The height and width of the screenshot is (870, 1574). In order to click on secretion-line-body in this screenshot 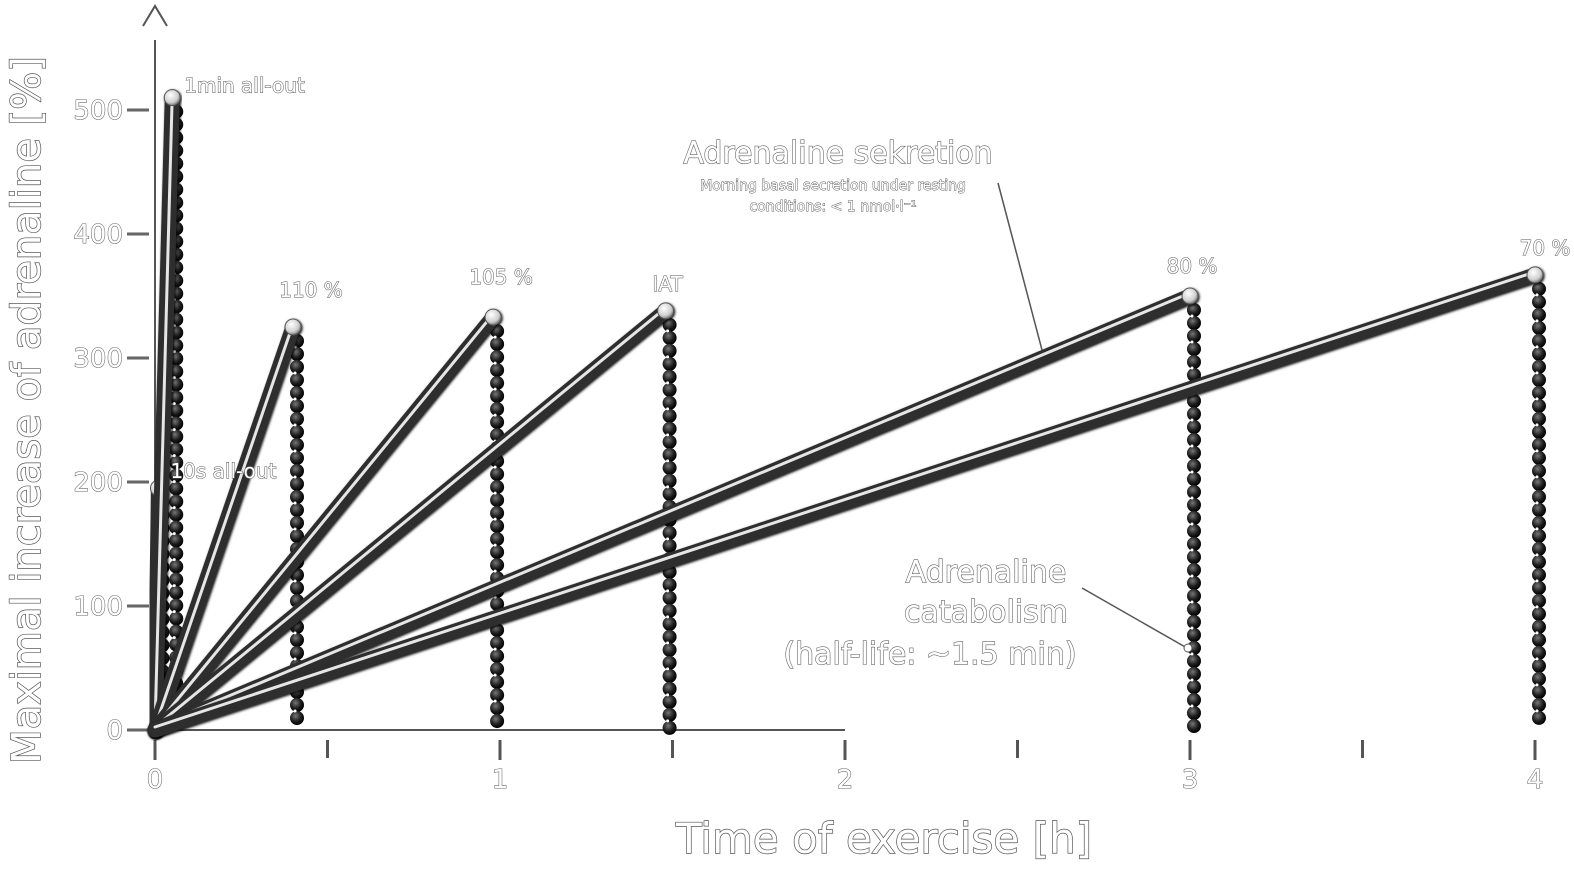, I will do `click(324, 523)`.